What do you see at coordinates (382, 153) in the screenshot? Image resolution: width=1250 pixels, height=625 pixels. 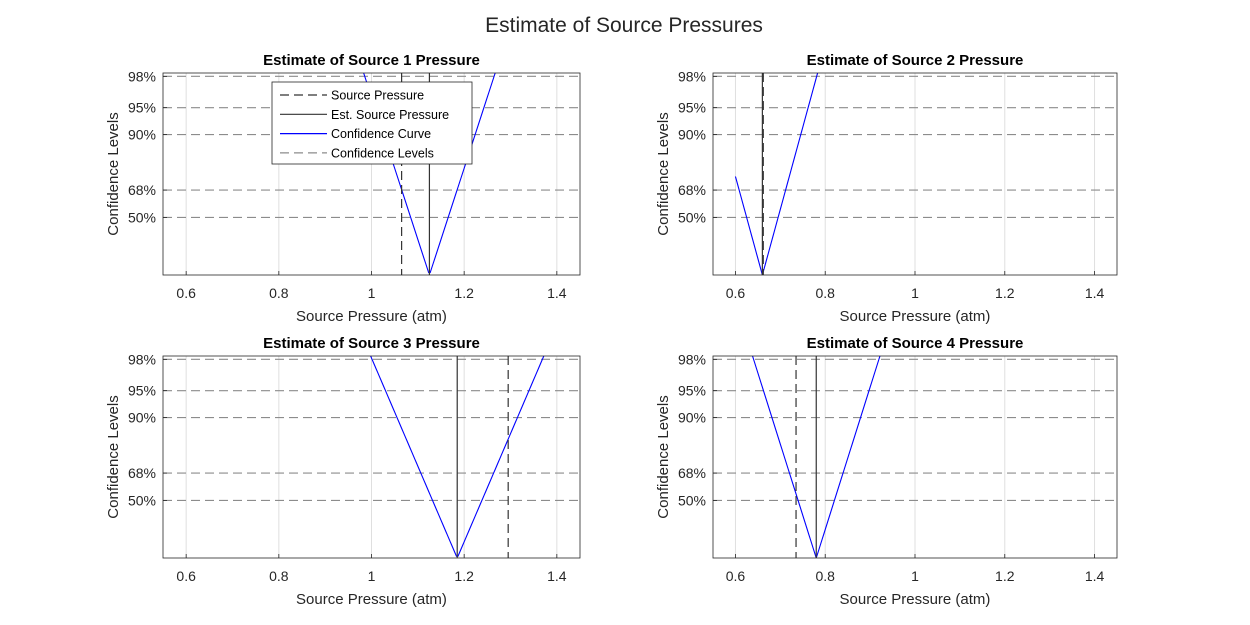 I see `legend-confidence-levels-label: Confidence Levels` at bounding box center [382, 153].